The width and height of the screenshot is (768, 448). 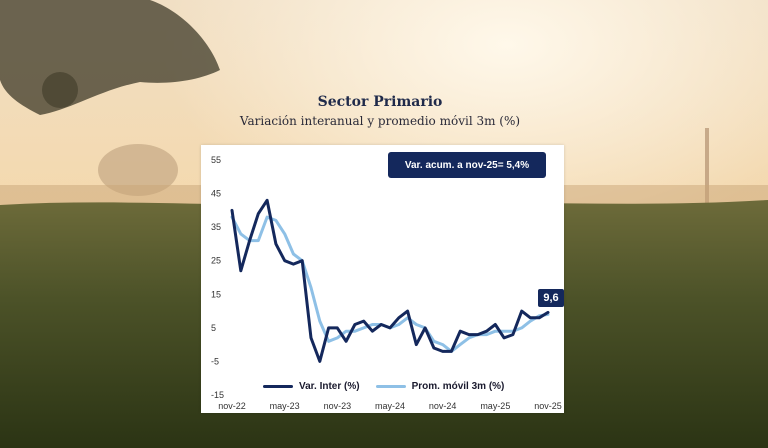 What do you see at coordinates (217, 395) in the screenshot?
I see `y-tick-label: -15` at bounding box center [217, 395].